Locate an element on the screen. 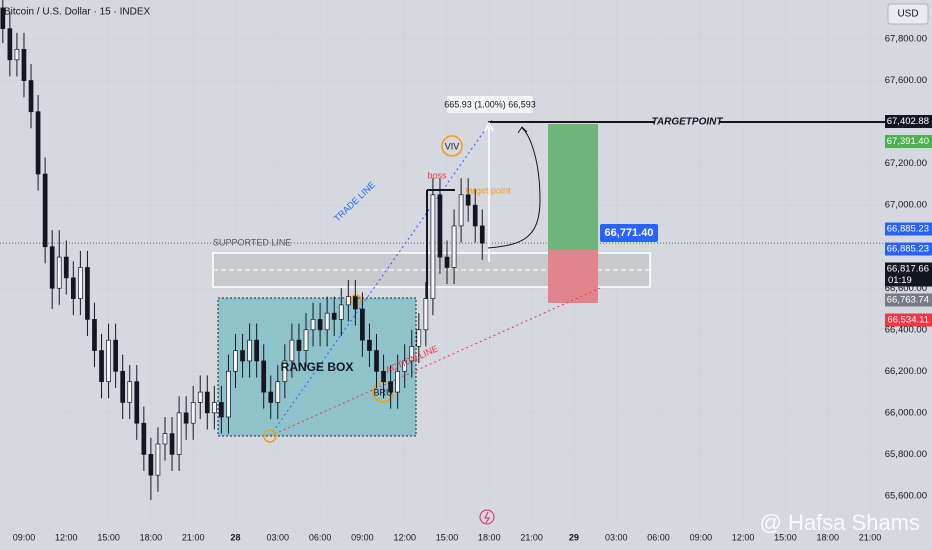 The image size is (932, 550). measure-head is located at coordinates (489, 126).